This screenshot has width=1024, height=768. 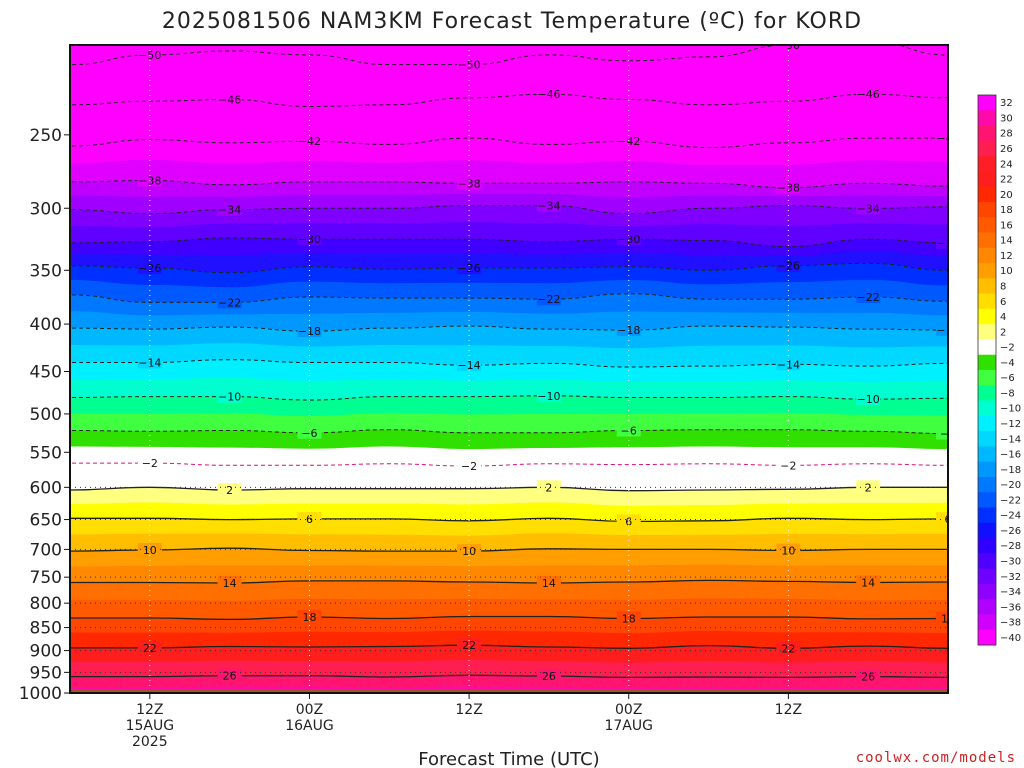 I want to click on credit-link: coolwx.com/models, so click(x=936, y=758).